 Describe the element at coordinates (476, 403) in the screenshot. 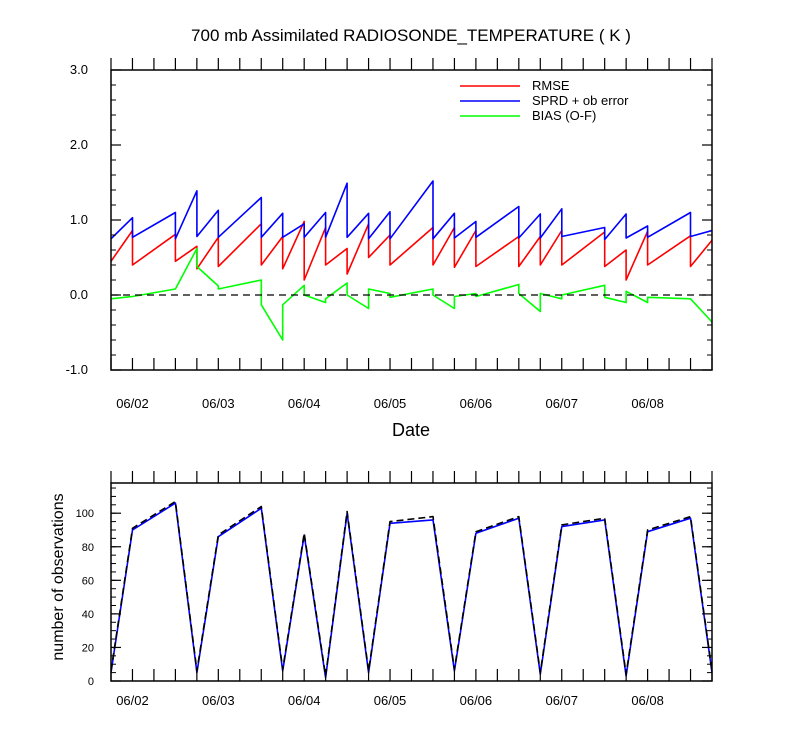

I see `top-x-tick-label: 06/06` at that location.